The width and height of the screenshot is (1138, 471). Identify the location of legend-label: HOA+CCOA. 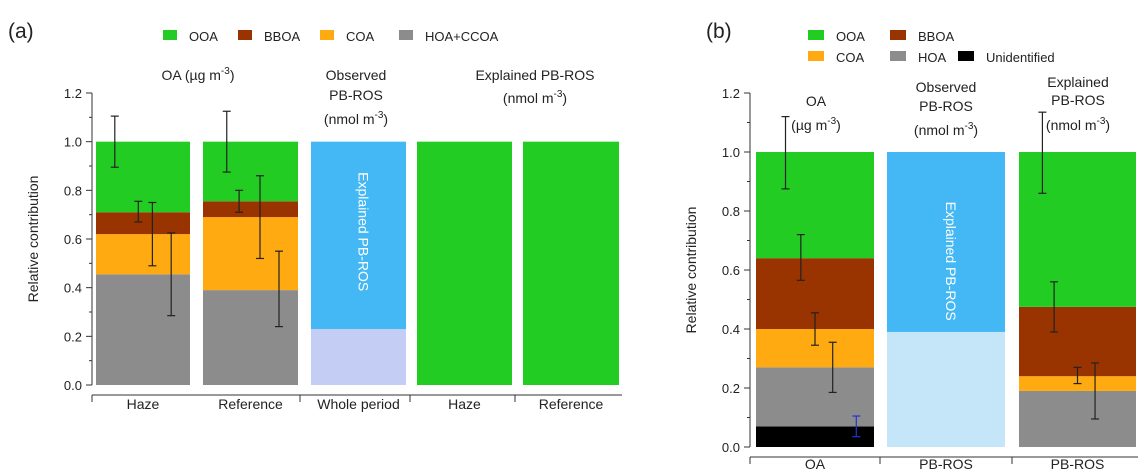
(462, 36).